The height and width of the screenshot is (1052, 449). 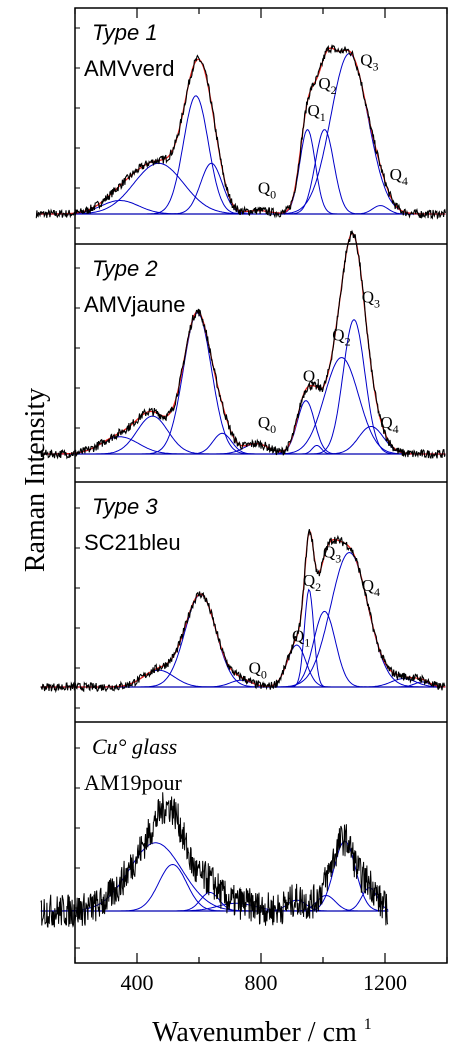 What do you see at coordinates (389, 424) in the screenshot?
I see `q-label-2-5: Q4` at bounding box center [389, 424].